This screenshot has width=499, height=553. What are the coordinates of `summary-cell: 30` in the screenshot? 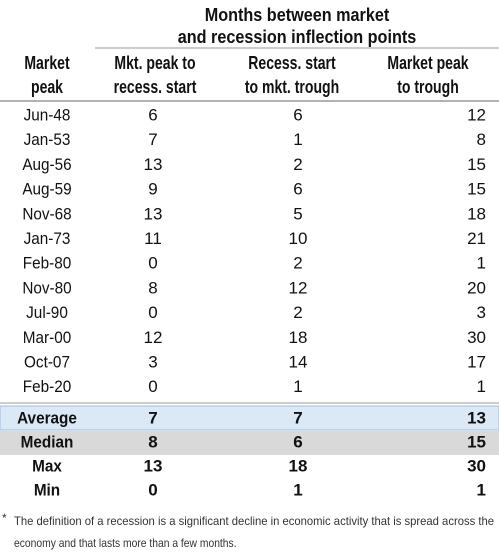 It's located at (476, 465).